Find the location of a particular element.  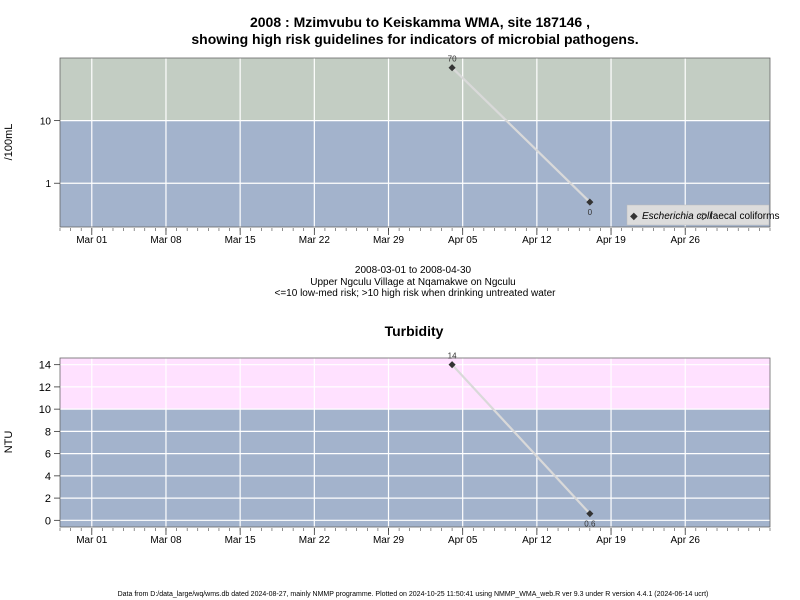

turbidity-title: Turbidity is located at coordinates (414, 331).